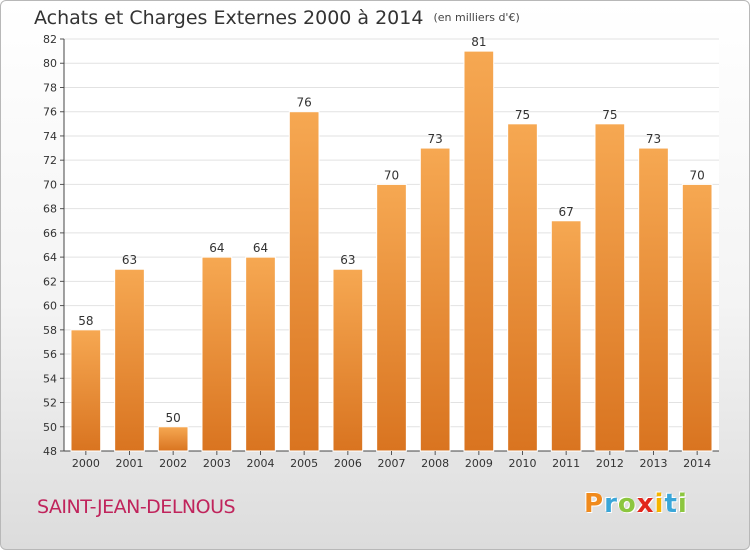  What do you see at coordinates (645, 504) in the screenshot?
I see `logo-letter: x` at bounding box center [645, 504].